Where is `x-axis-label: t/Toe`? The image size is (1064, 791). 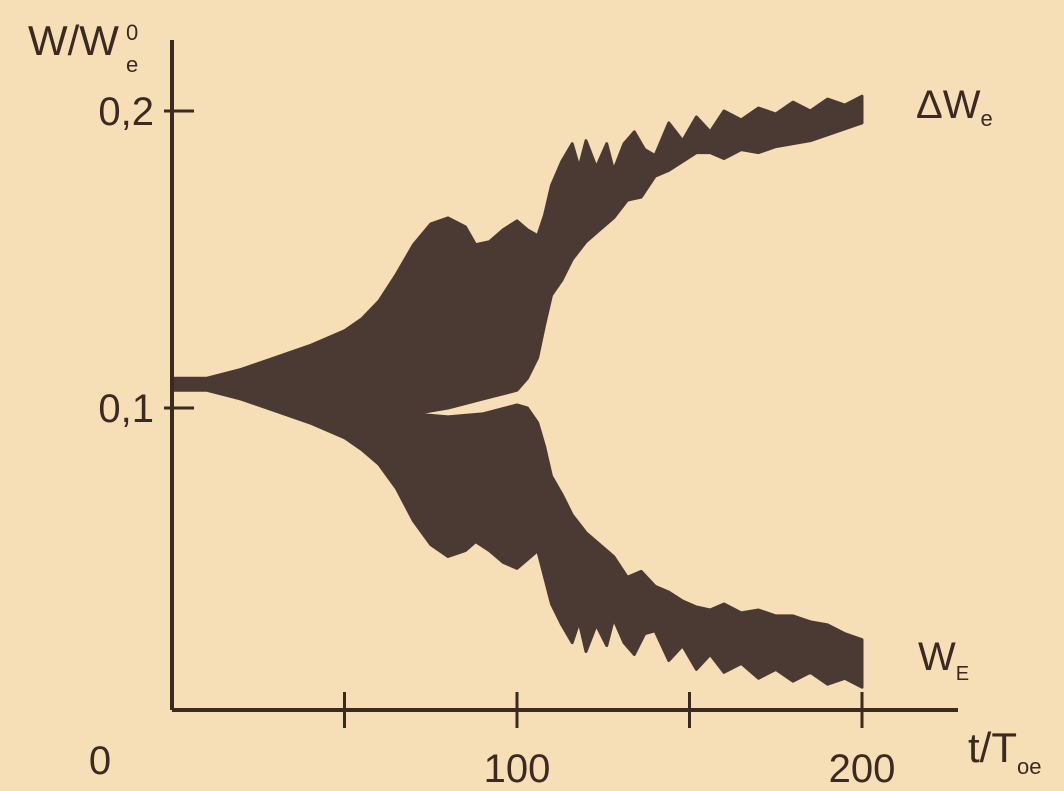 x-axis-label: t/Toe is located at coordinates (1004, 751).